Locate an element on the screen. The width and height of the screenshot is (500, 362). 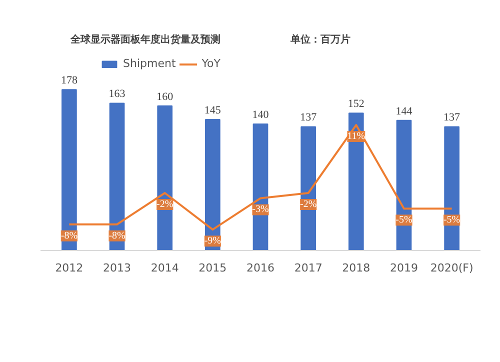
x-tick-label: 2020(F) is located at coordinates (452, 268).